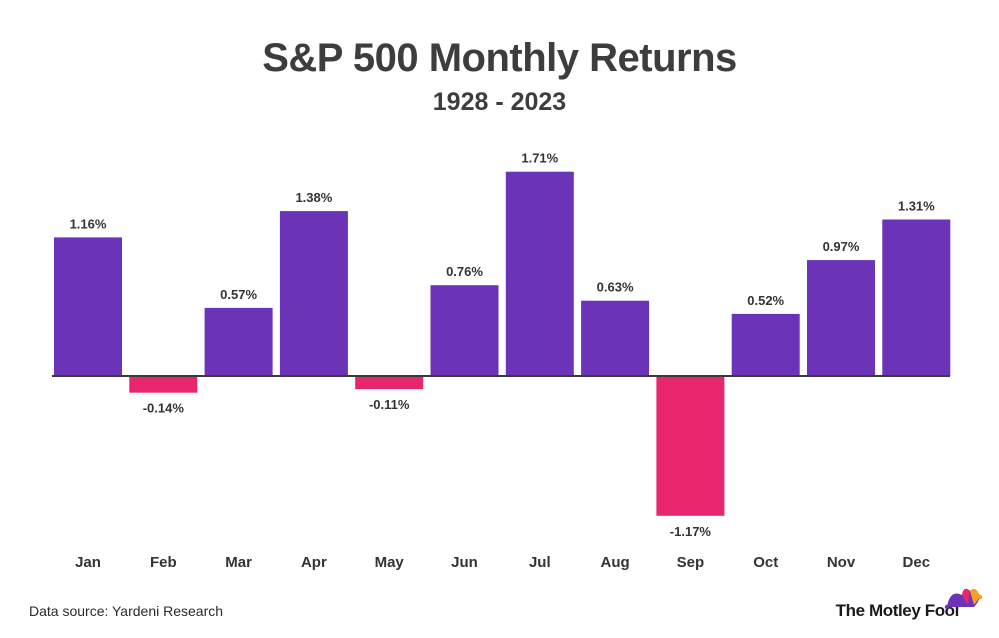 The image size is (999, 638). What do you see at coordinates (916, 206) in the screenshot?
I see `data-label-dec: 1.31%` at bounding box center [916, 206].